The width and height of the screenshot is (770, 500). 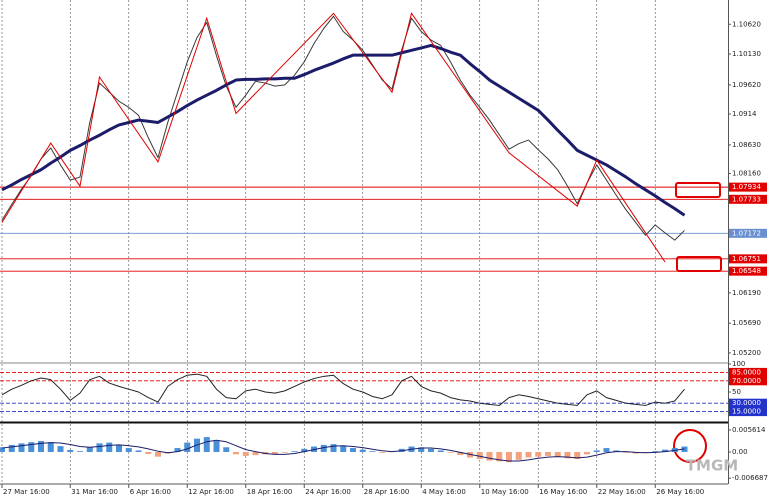 What do you see at coordinates (211, 492) in the screenshot?
I see `x-tick-label: 12 Apr 16:00` at bounding box center [211, 492].